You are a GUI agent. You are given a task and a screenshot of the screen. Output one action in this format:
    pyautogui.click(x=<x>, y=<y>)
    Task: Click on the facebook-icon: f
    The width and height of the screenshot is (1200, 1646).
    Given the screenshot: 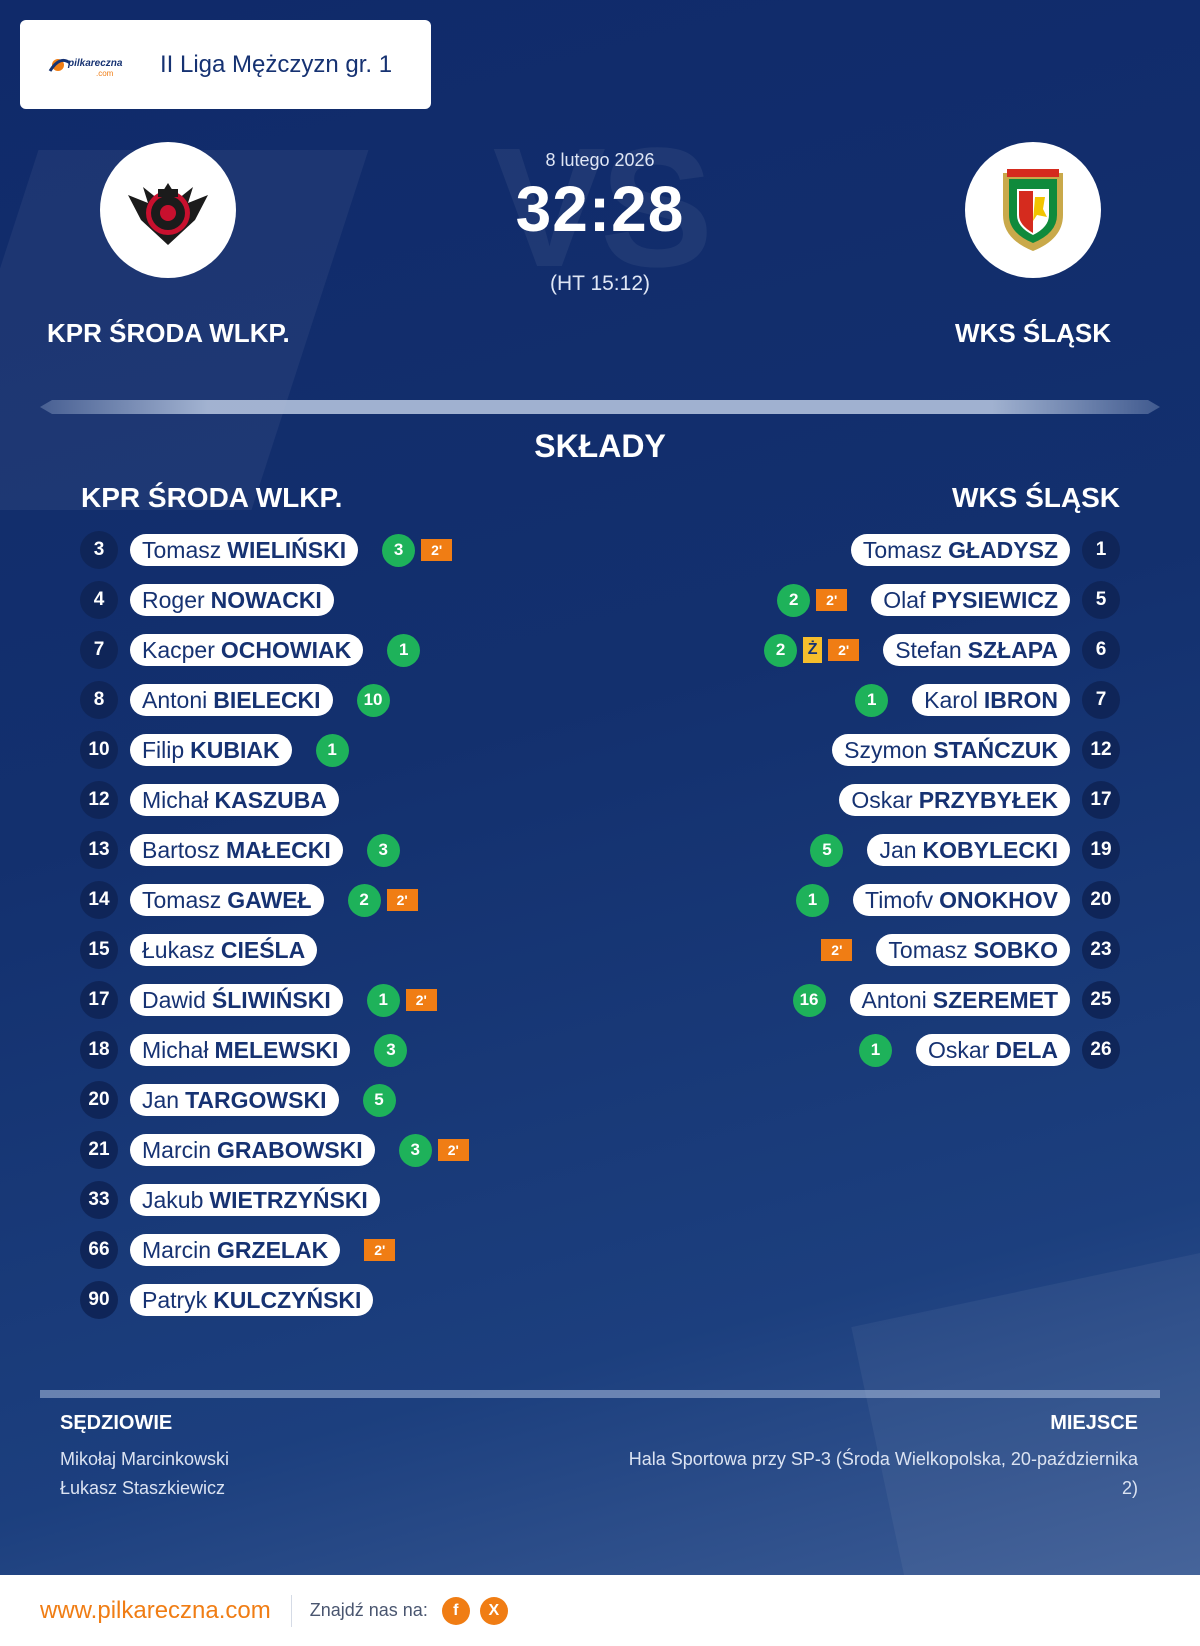 What is the action you would take?
    pyautogui.click(x=455, y=1610)
    